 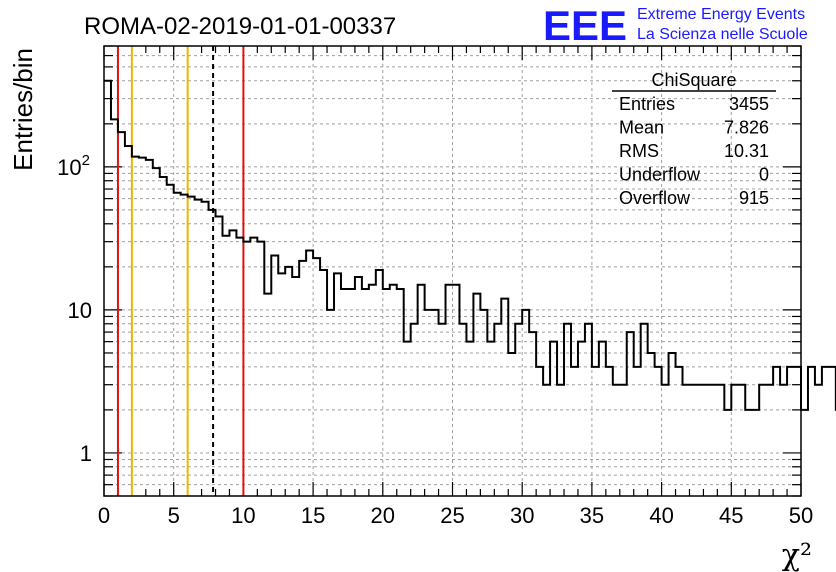 What do you see at coordinates (585, 25) in the screenshot?
I see `eee-logo: EEE` at bounding box center [585, 25].